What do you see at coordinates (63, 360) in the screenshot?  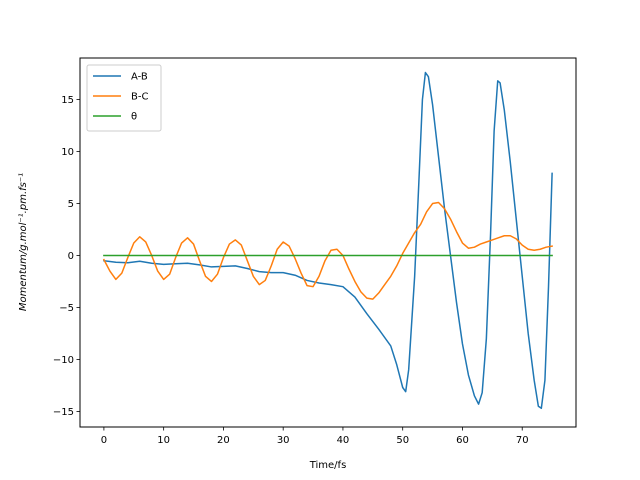 I see `y-tick-label: −10` at bounding box center [63, 360].